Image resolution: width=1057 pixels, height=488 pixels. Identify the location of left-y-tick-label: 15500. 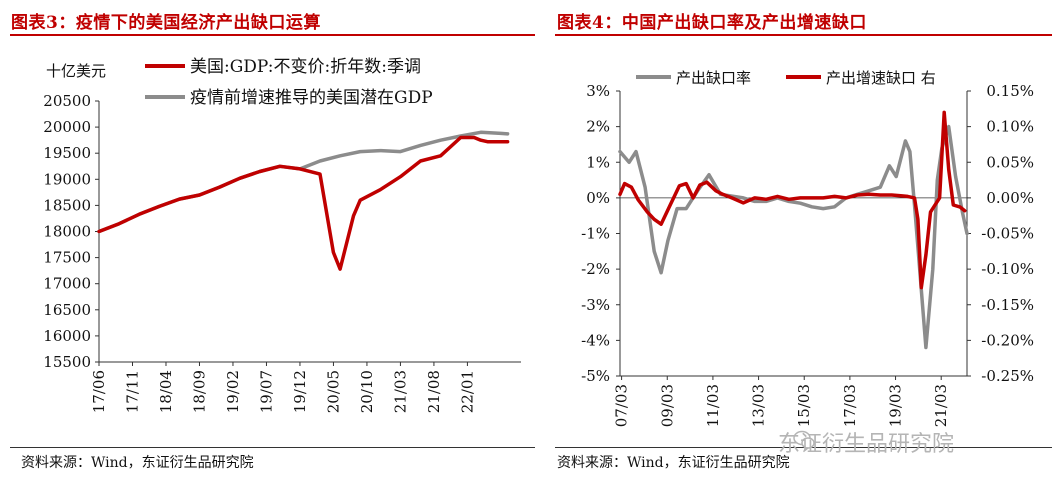
(67, 362).